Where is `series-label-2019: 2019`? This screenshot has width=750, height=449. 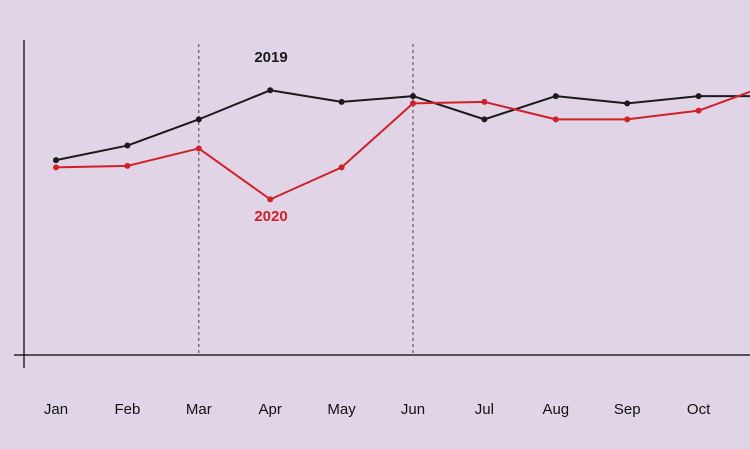
series-label-2019: 2019 is located at coordinates (270, 57).